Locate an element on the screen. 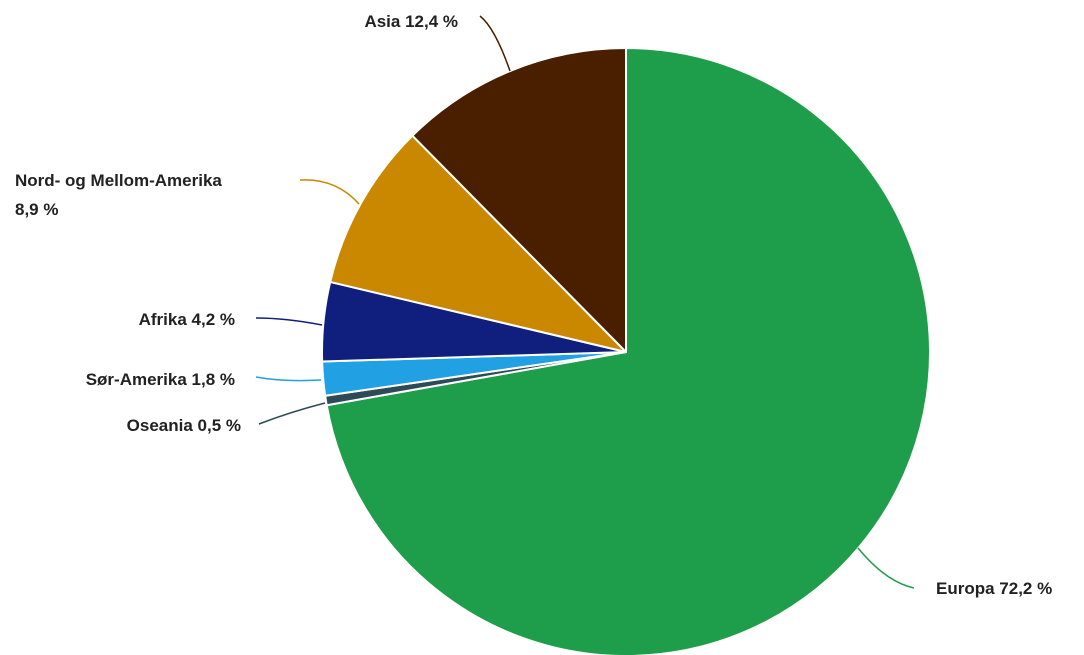  leader-line-afrika is located at coordinates (289, 321).